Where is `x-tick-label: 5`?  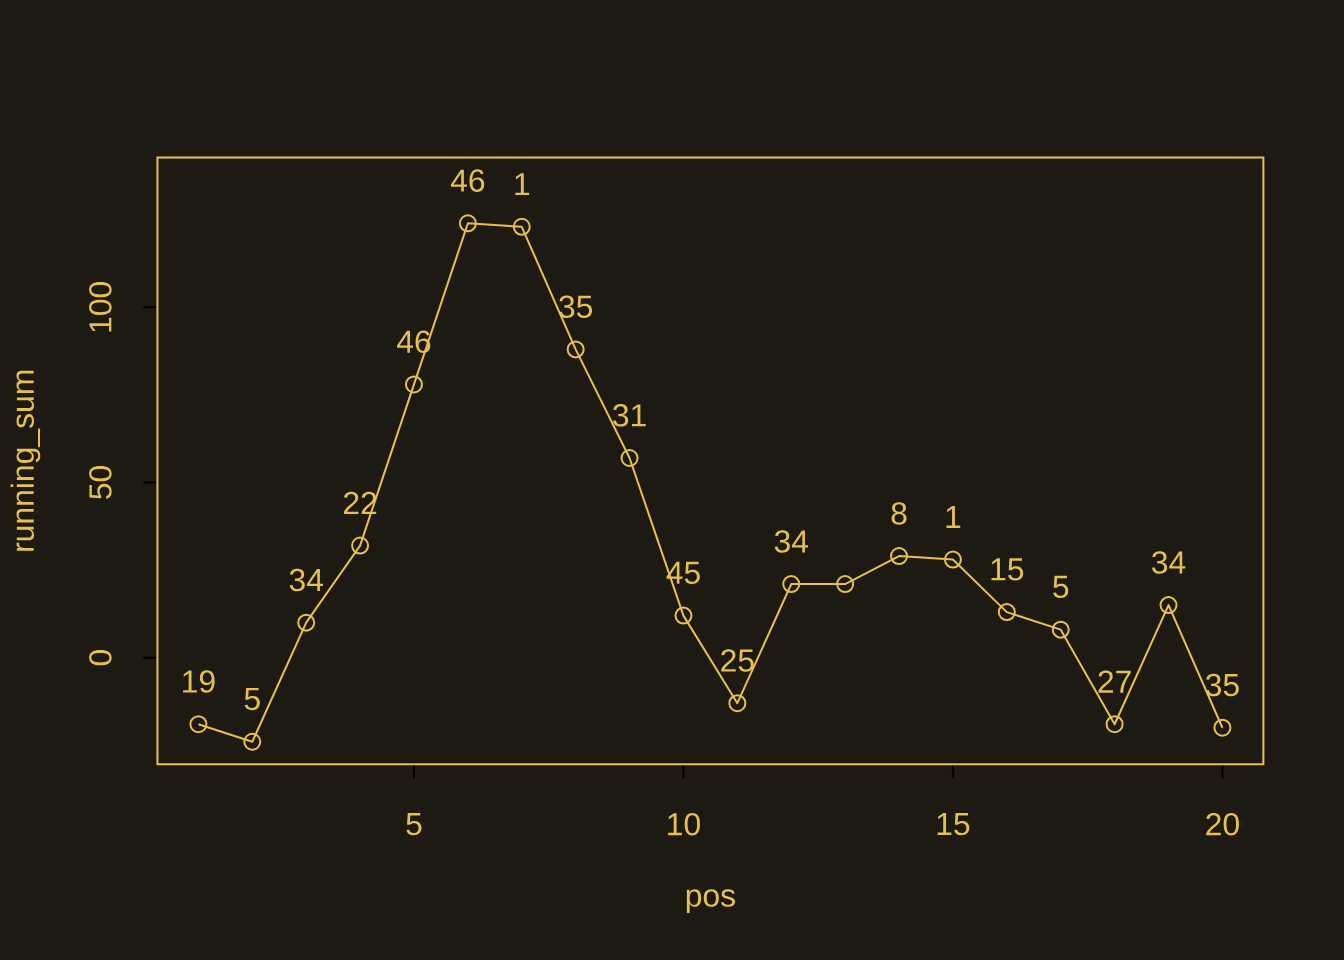
x-tick-label: 5 is located at coordinates (414, 824).